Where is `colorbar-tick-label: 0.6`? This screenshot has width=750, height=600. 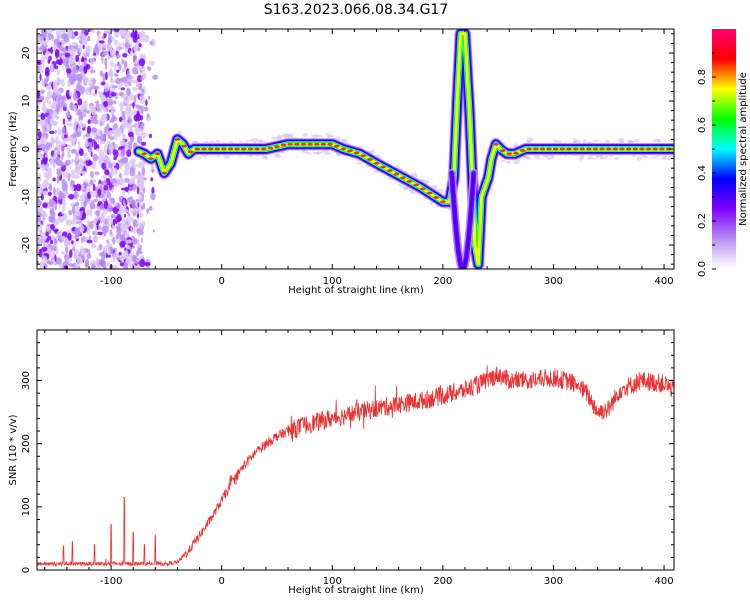 colorbar-tick-label: 0.6 is located at coordinates (702, 125).